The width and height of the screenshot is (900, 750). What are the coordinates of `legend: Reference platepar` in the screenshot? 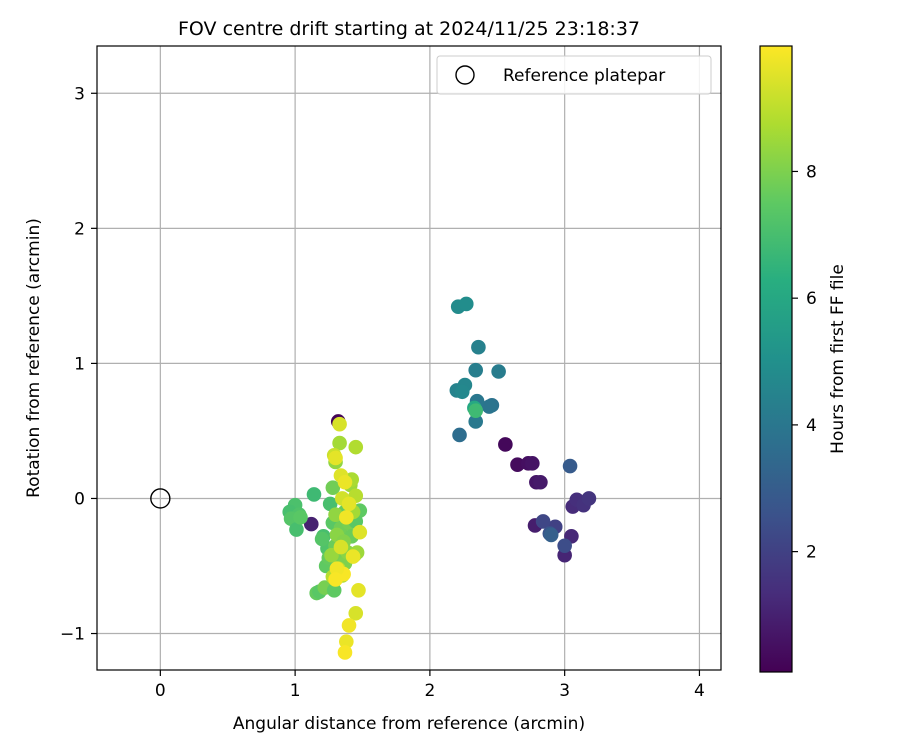 It's located at (574, 75).